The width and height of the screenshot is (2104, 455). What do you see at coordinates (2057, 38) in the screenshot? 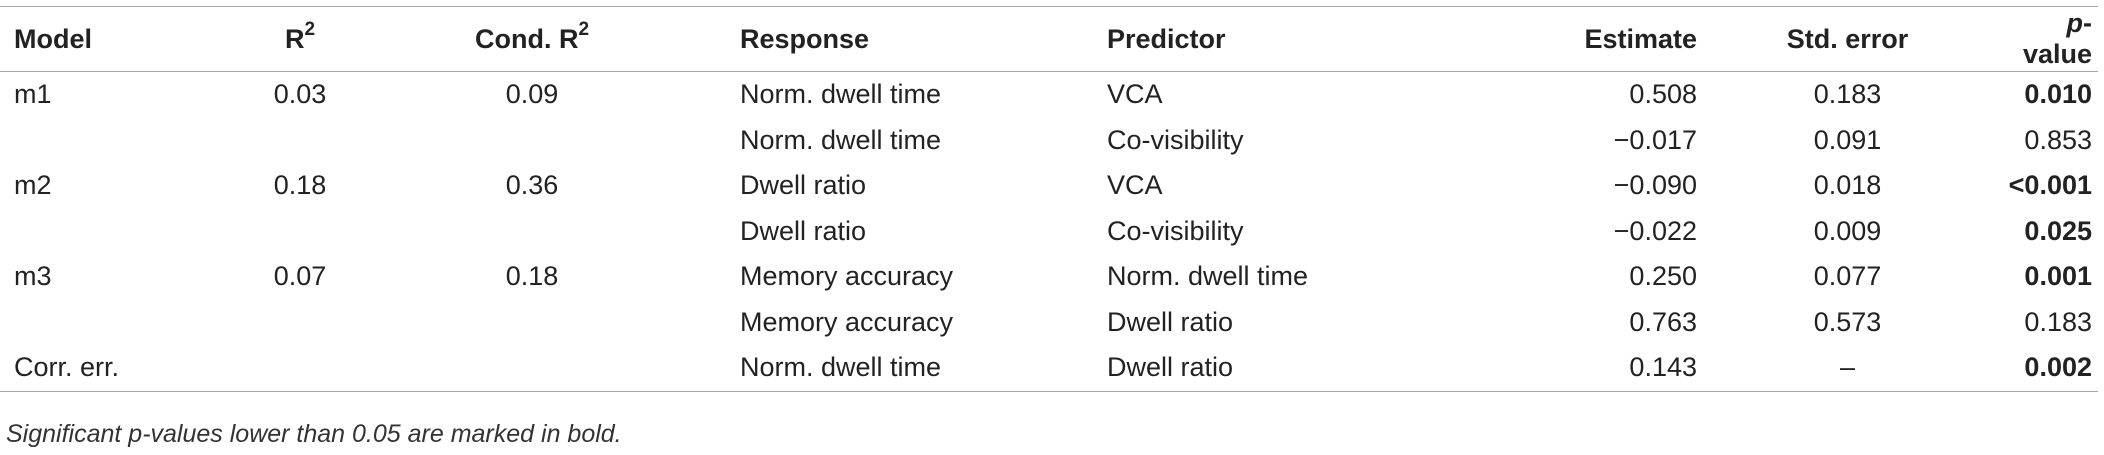
I see `header-pvalue-rest: -value` at bounding box center [2057, 38].